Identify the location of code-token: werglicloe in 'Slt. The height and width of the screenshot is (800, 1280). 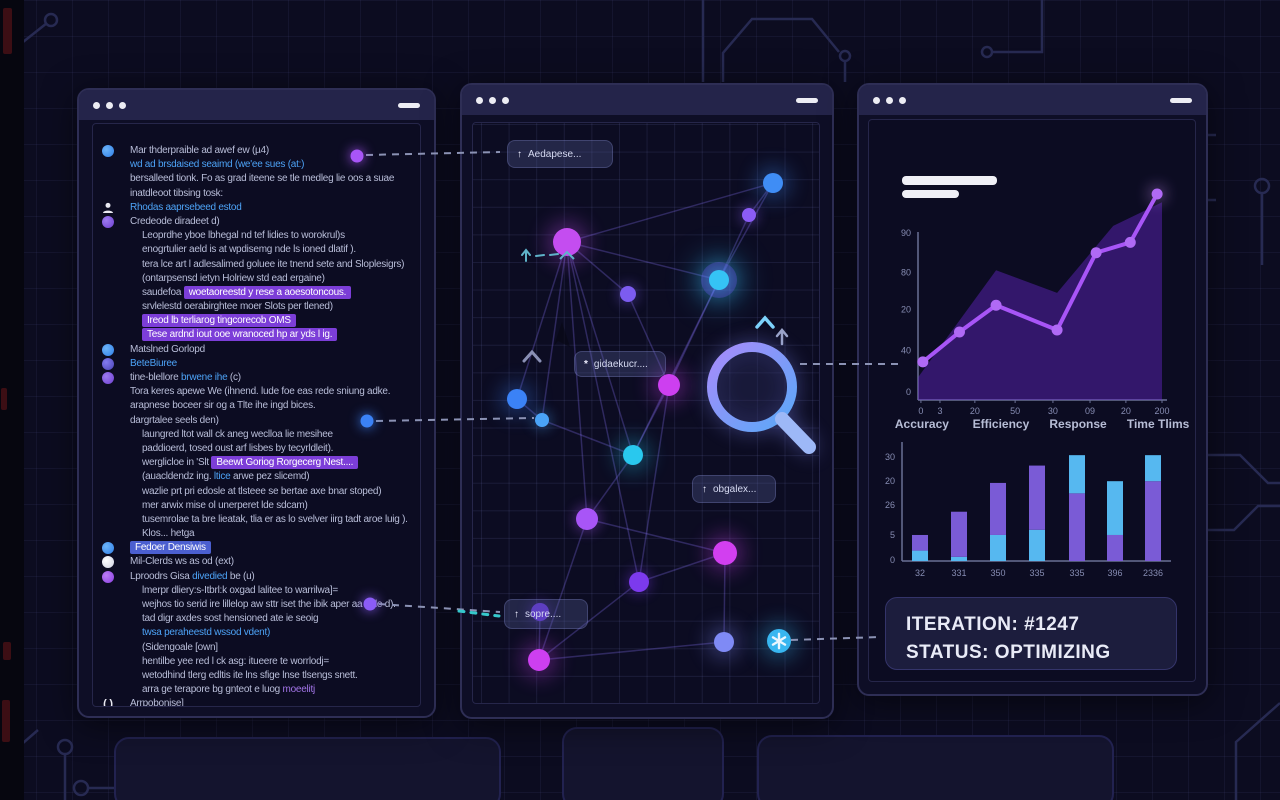
(177, 463).